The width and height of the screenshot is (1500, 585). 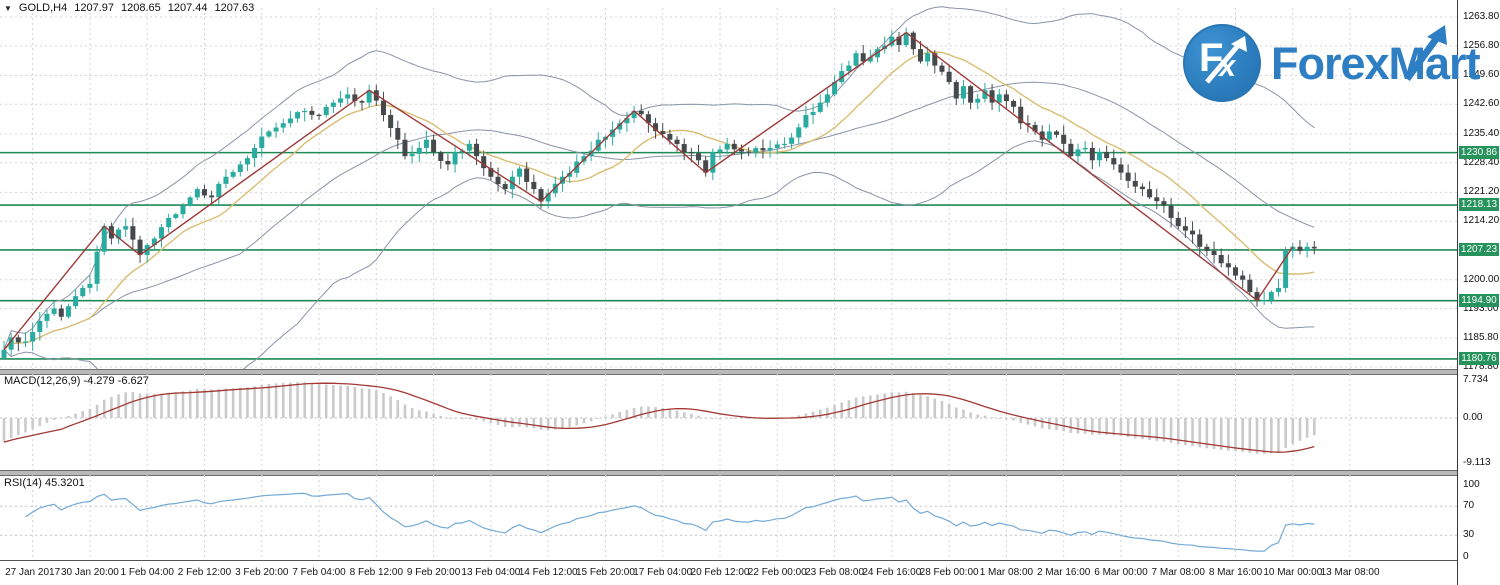 I want to click on logo-fx-f: F, so click(x=1211, y=58).